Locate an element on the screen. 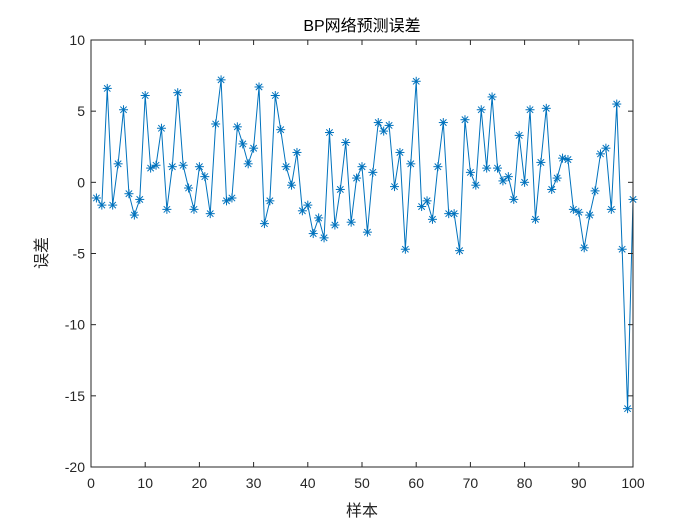 Image resolution: width=700 pixels, height=525 pixels. x-tick-label: 30 is located at coordinates (254, 483).